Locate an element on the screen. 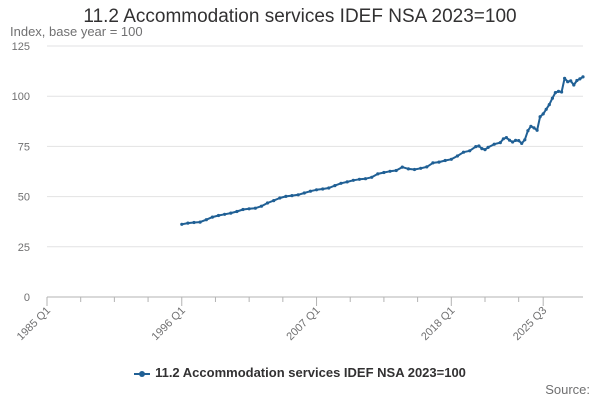 Image resolution: width=600 pixels, height=400 pixels. x-tick-label: 2018 Q1 is located at coordinates (438, 324).